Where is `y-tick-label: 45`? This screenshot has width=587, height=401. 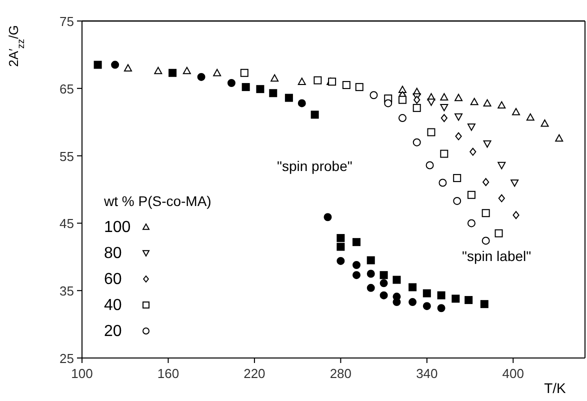
y-tick-label: 45 is located at coordinates (67, 224).